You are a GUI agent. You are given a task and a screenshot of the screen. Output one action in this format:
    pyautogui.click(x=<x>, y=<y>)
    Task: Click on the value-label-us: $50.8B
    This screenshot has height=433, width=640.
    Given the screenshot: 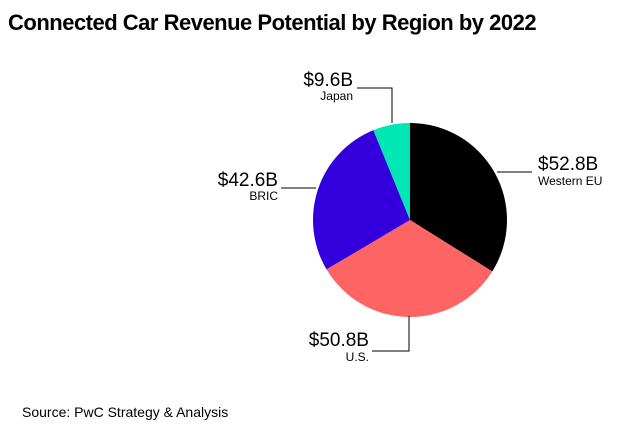 What is the action you would take?
    pyautogui.click(x=339, y=340)
    